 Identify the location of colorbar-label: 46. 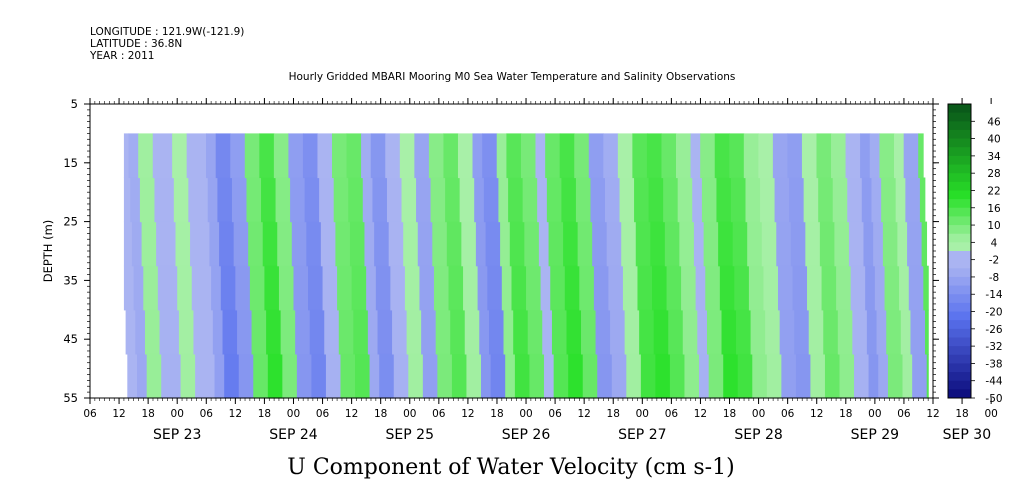
(994, 122).